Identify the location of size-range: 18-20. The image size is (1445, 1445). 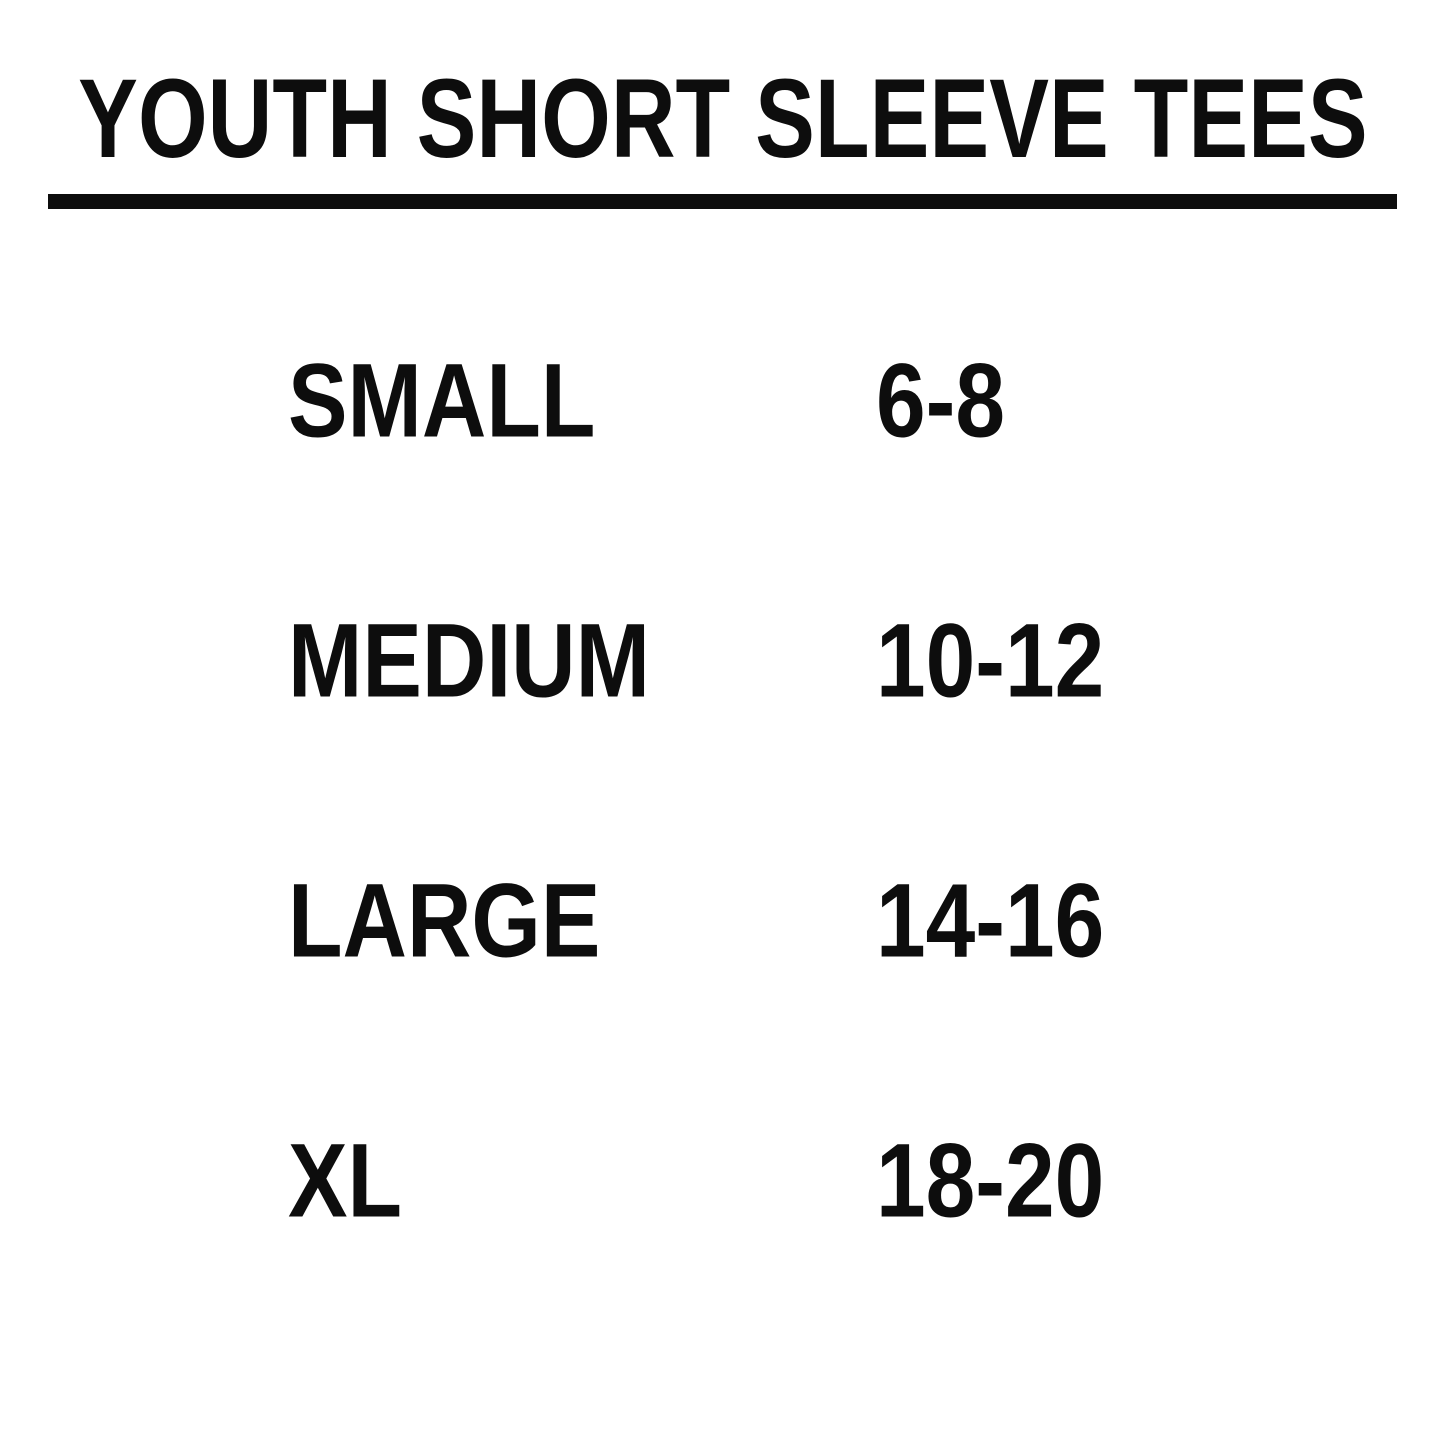
(990, 1181).